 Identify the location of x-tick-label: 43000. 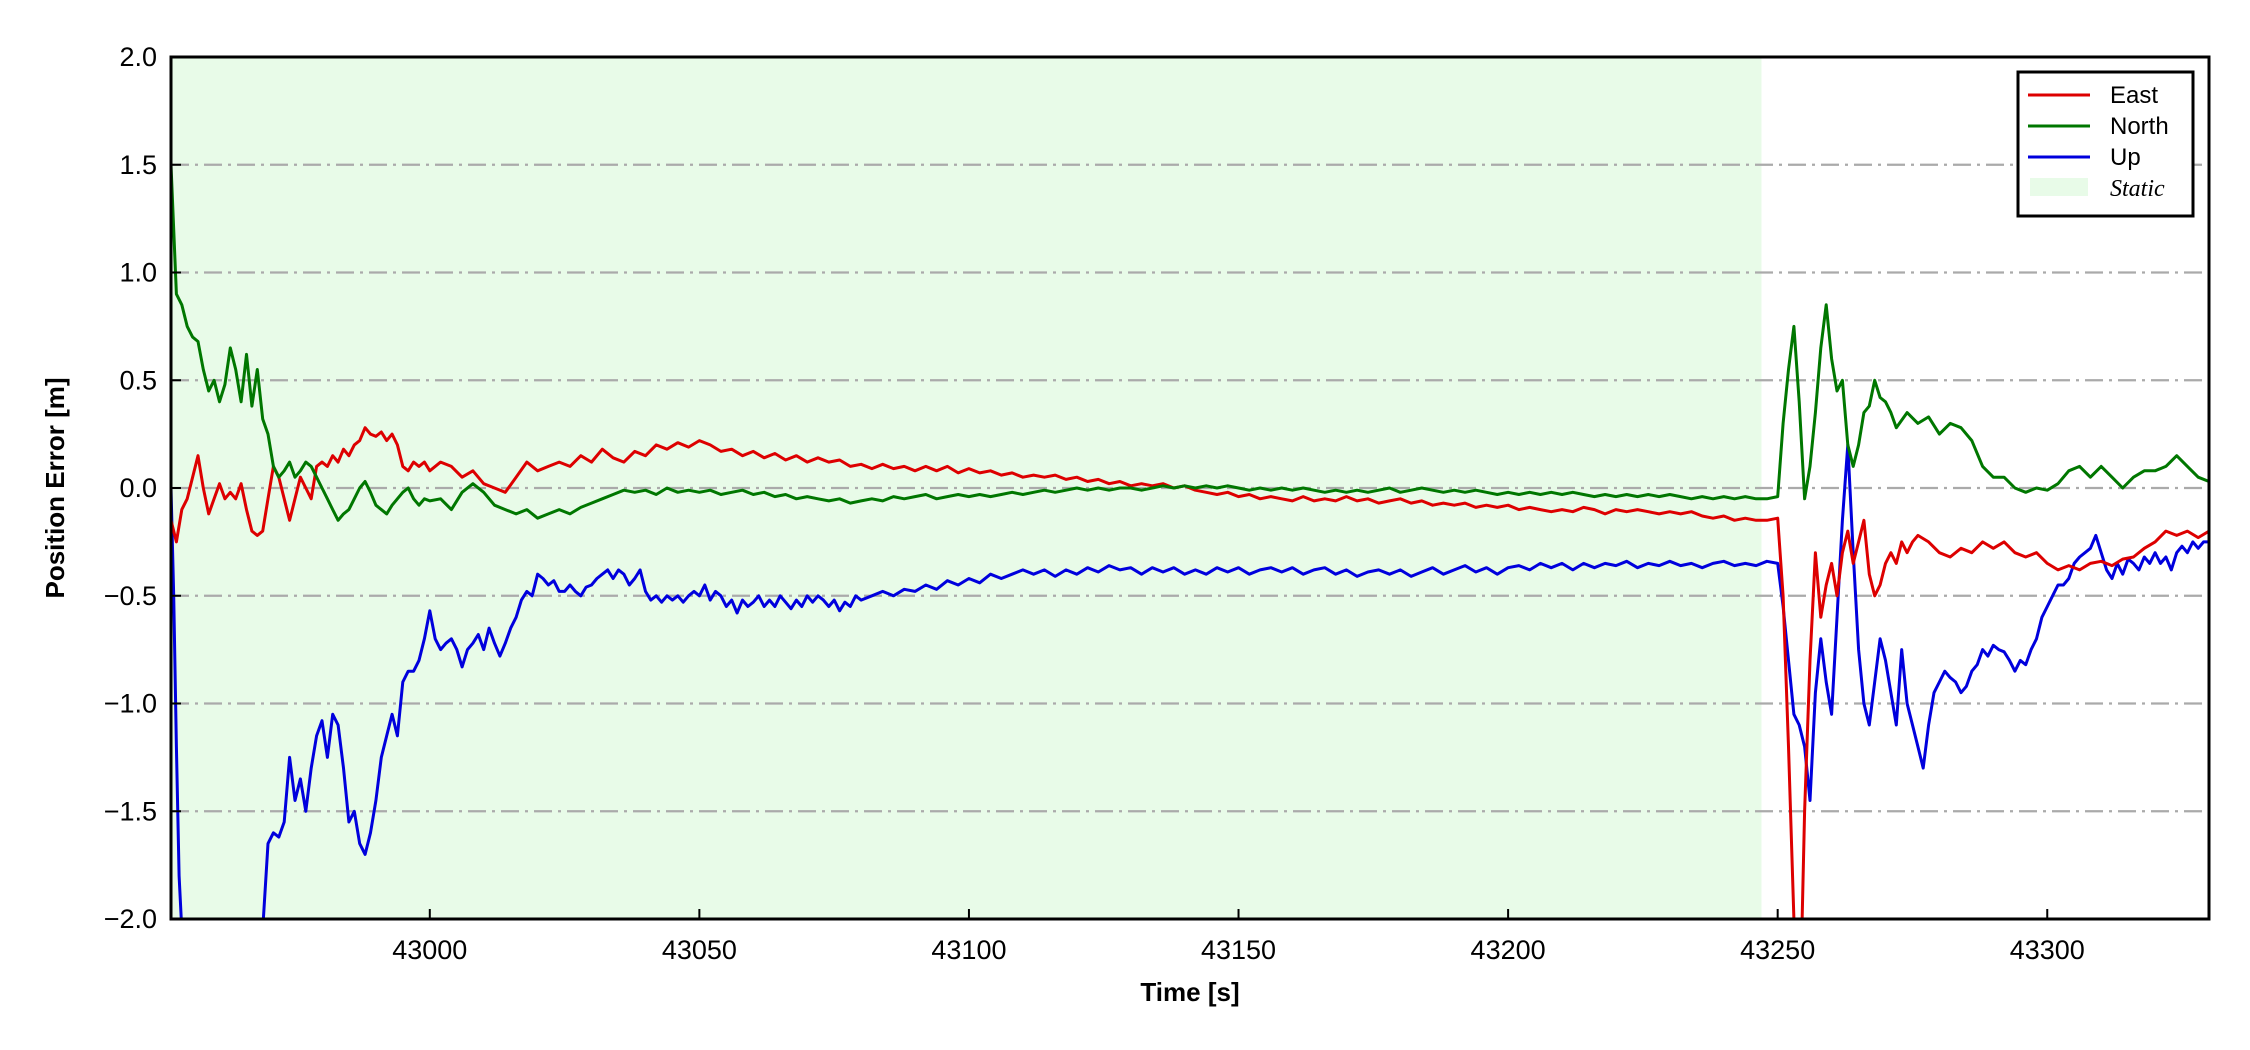
(429, 950).